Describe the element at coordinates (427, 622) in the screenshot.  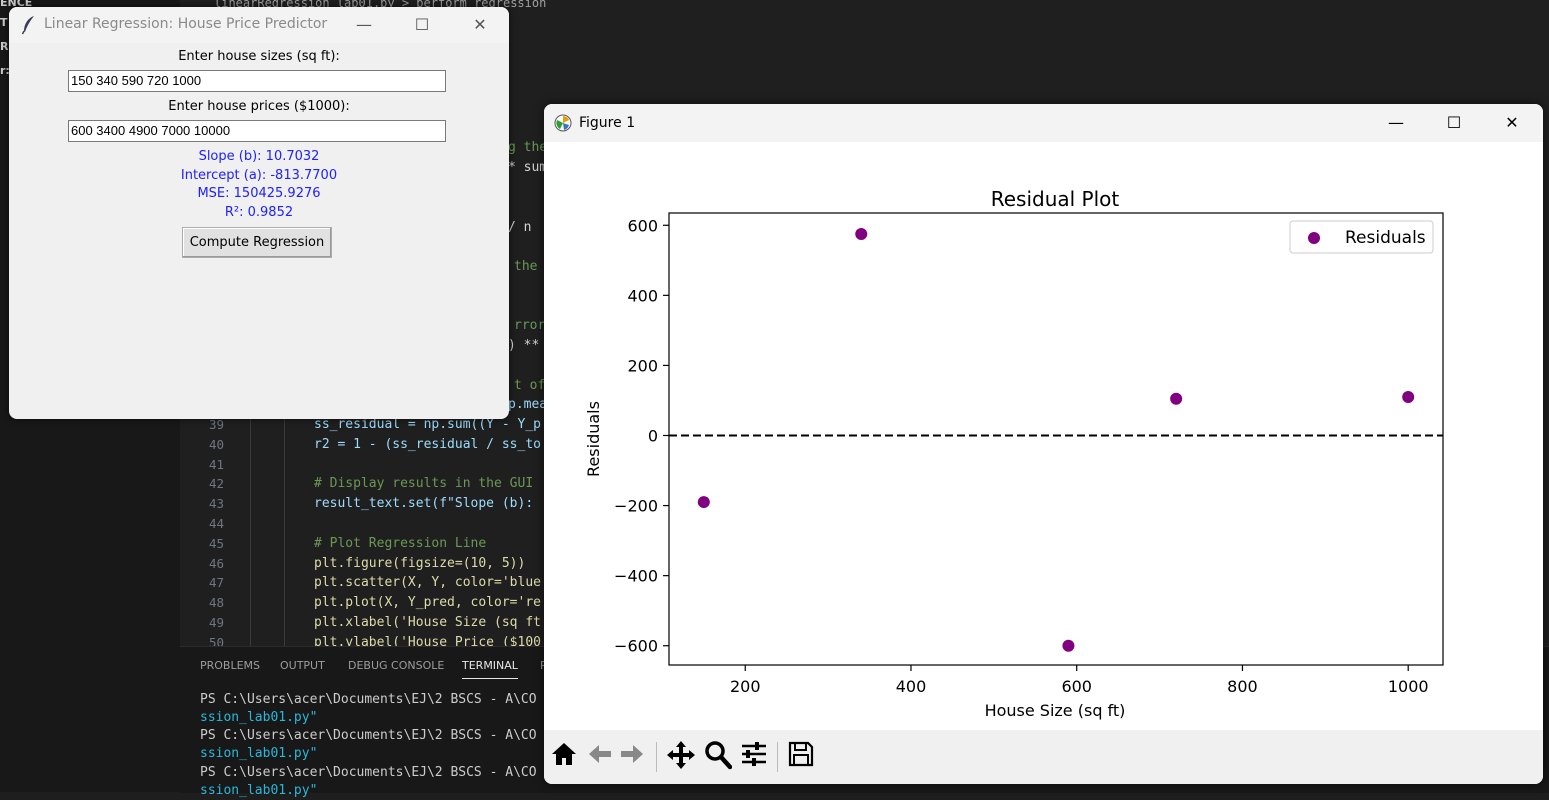
I see `code-text: plt.xlabel('House Size (sq ft` at that location.